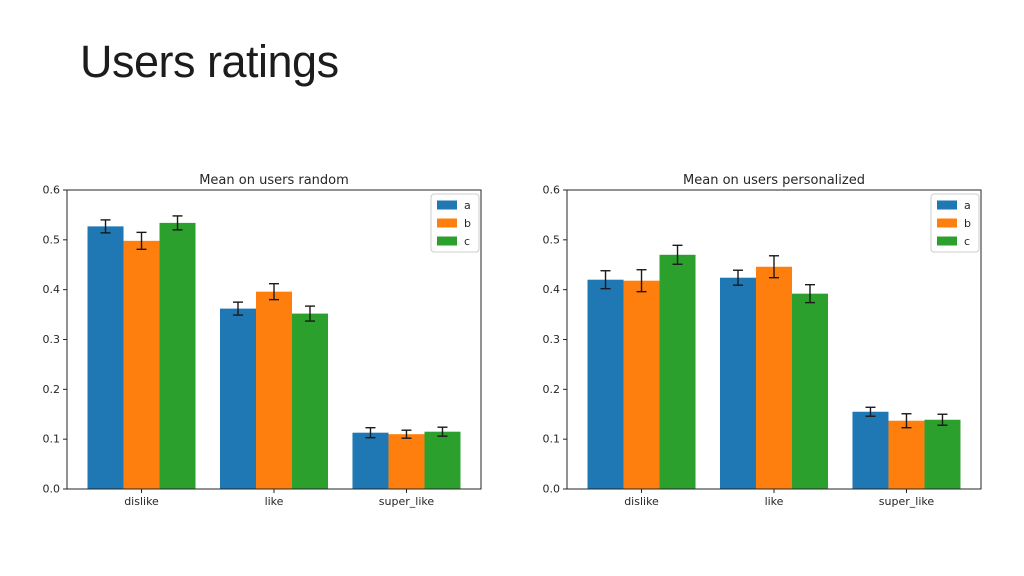 The image size is (1024, 576). Describe the element at coordinates (774, 180) in the screenshot. I see `chart-title: Mean on users personalized` at that location.